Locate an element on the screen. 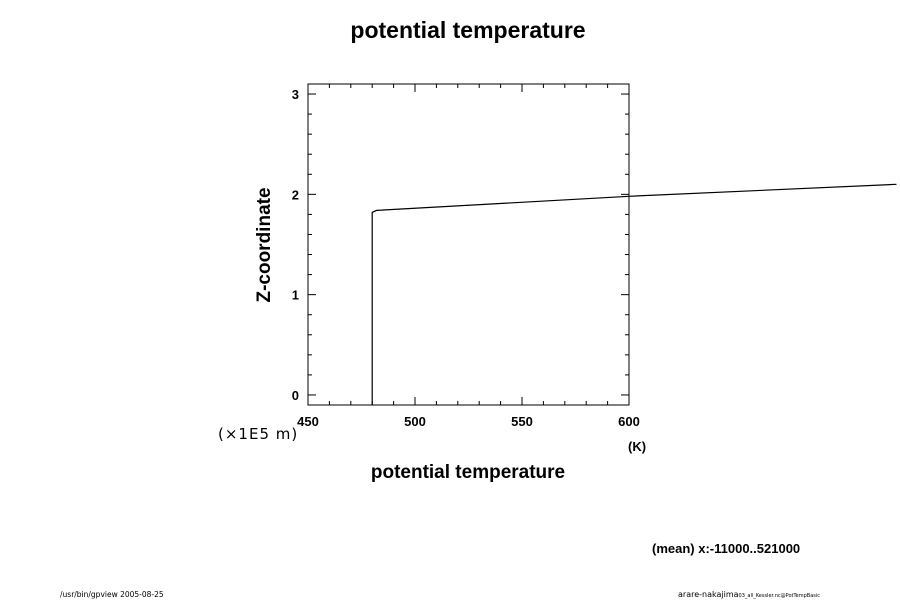 This screenshot has width=900, height=600. x-axis-label: potential temperature is located at coordinates (468, 472).